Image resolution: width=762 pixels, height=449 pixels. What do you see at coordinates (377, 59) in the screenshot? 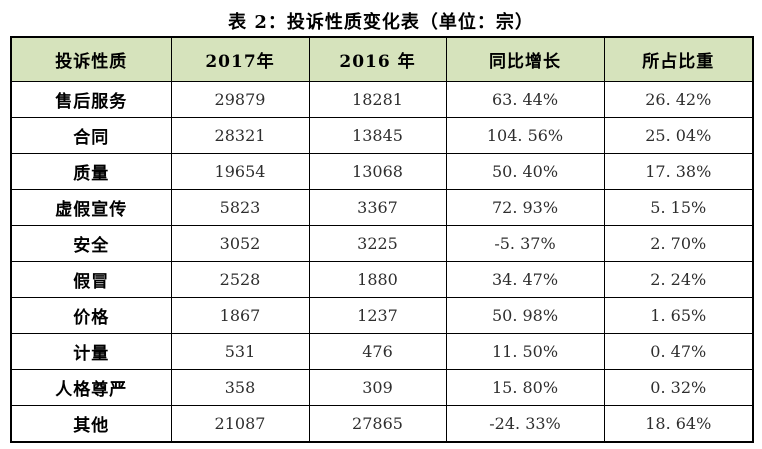
I see `col-header-2016: 2016 年` at bounding box center [377, 59].